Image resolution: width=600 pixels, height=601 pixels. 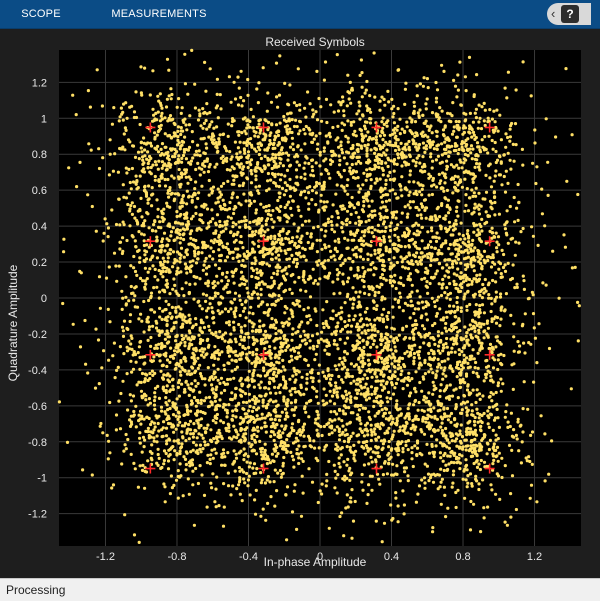 I want to click on tab-measurements: MEASUREMENTS, so click(x=159, y=14).